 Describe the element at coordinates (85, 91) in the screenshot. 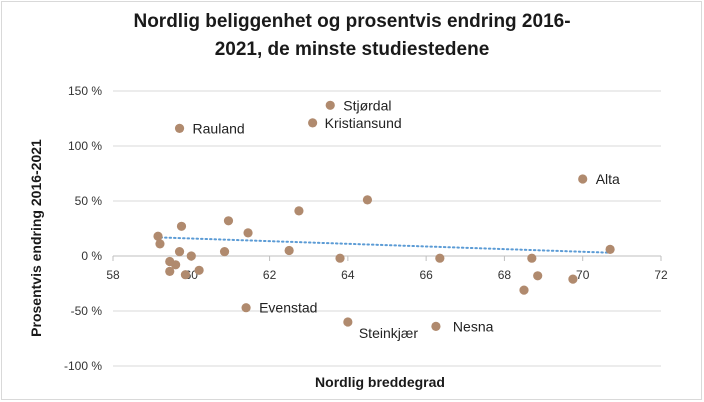

I see `y-tick-label: 150 %` at that location.